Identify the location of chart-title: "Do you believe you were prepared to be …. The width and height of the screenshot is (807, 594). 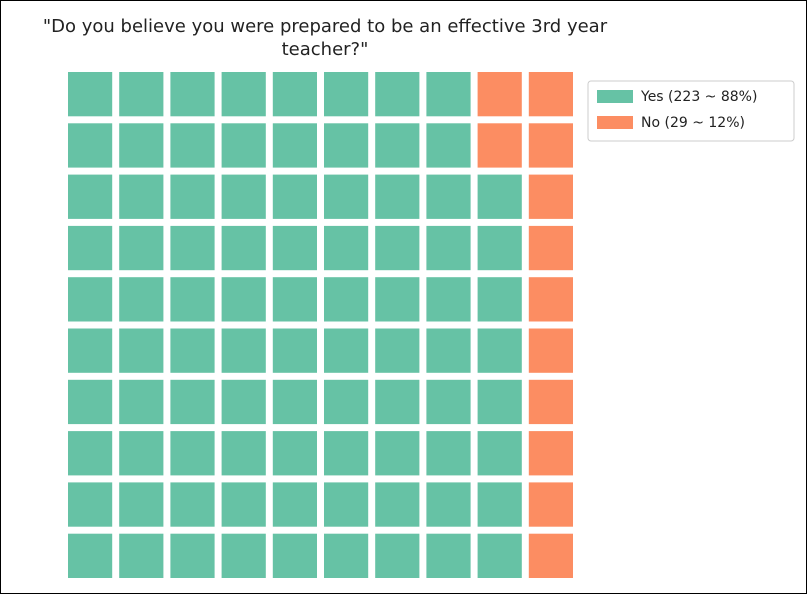
(325, 38).